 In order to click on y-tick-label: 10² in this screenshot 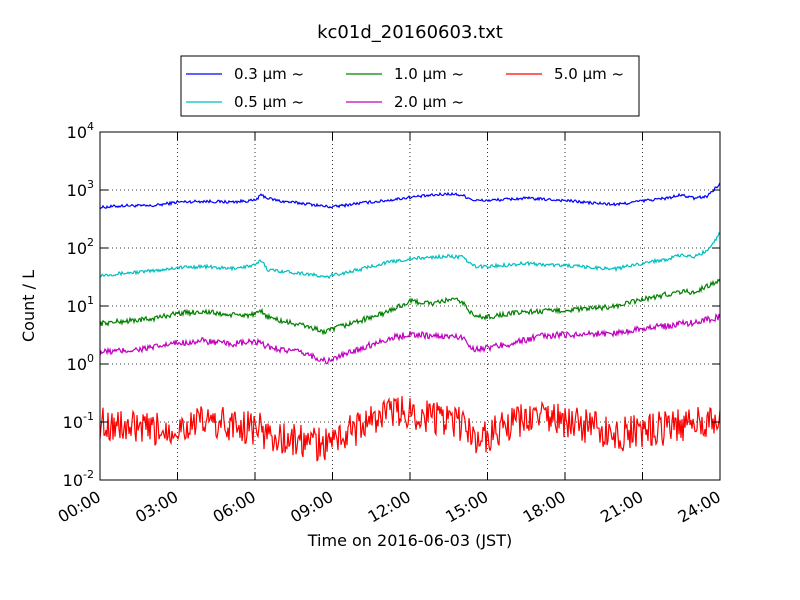, I will do `click(80, 247)`.